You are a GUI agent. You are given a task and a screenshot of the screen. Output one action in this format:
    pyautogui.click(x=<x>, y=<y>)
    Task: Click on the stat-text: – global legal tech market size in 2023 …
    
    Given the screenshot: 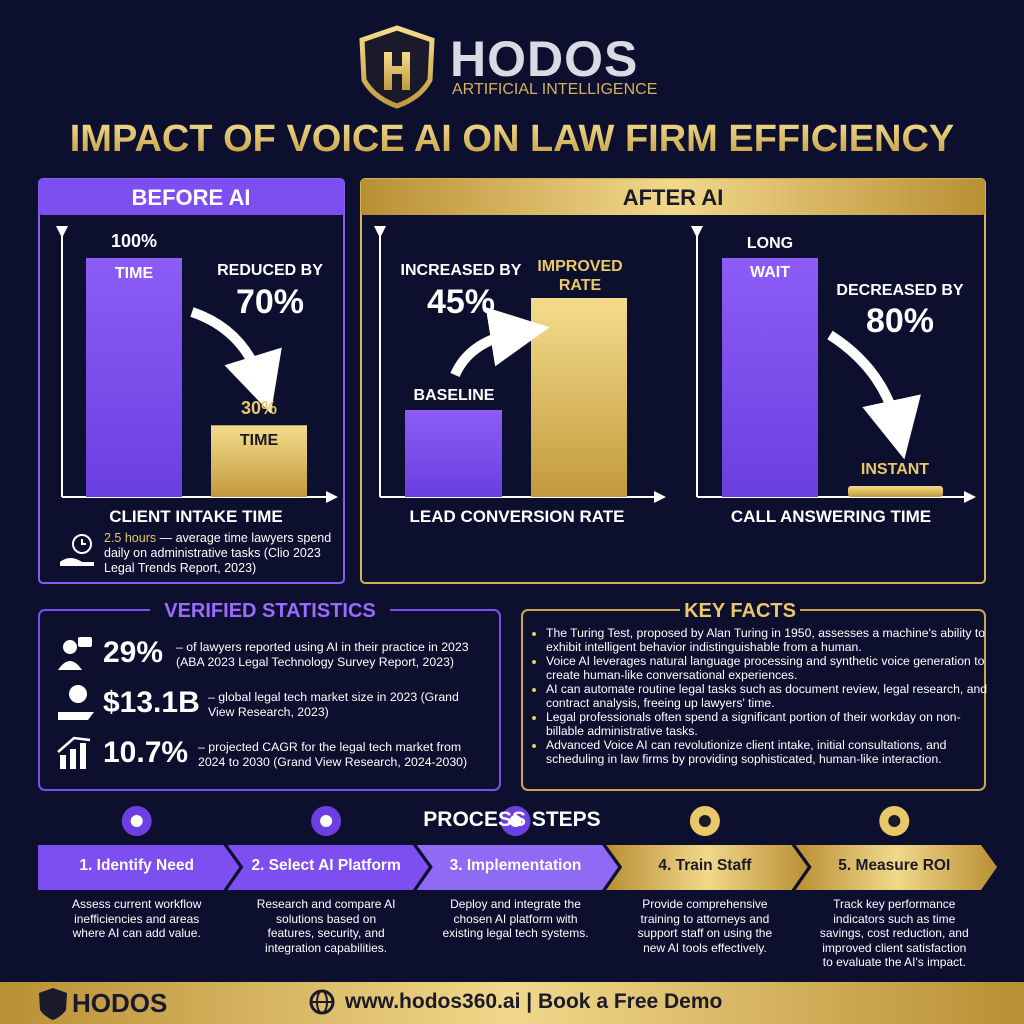 What is the action you would take?
    pyautogui.click(x=333, y=704)
    